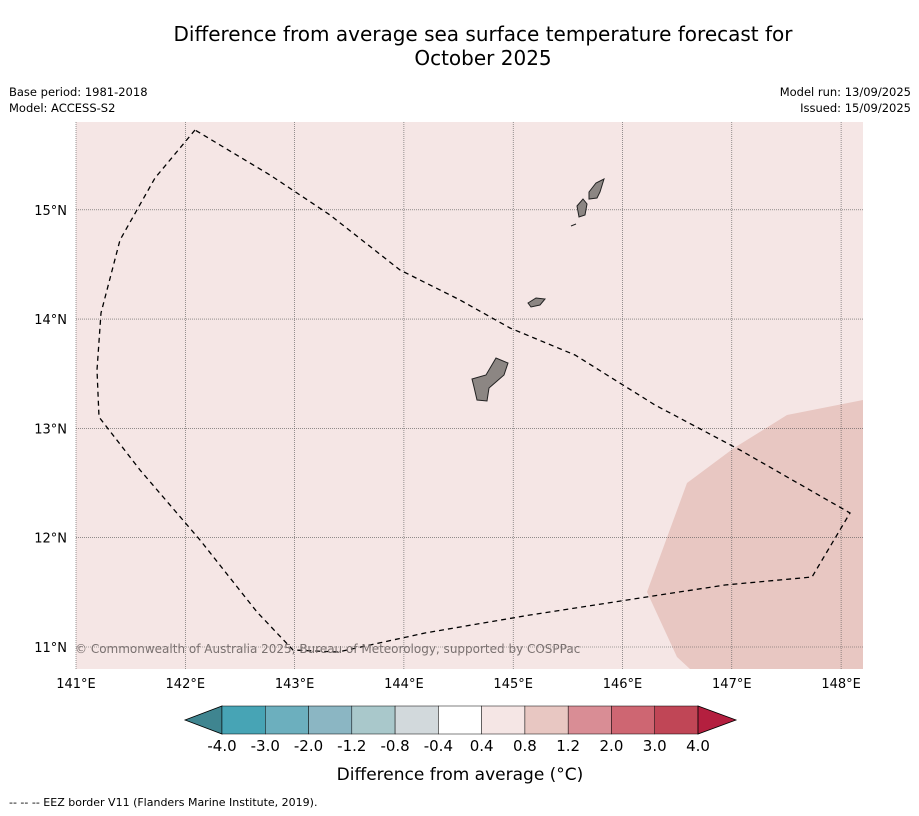  What do you see at coordinates (221, 746) in the screenshot?
I see `colorbar-tick-label: -4.0` at bounding box center [221, 746].